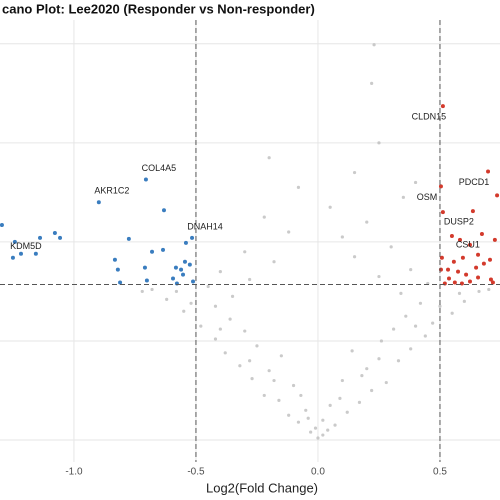 This screenshot has height=500, width=500. Describe the element at coordinates (474, 182) in the screenshot. I see `point-label: PDCD1` at that location.